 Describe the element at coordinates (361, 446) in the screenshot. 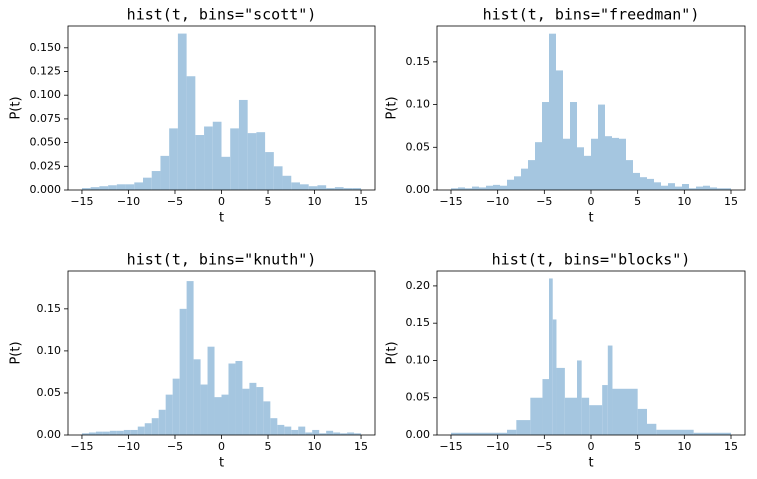

I see `x-tick-label: 15` at that location.